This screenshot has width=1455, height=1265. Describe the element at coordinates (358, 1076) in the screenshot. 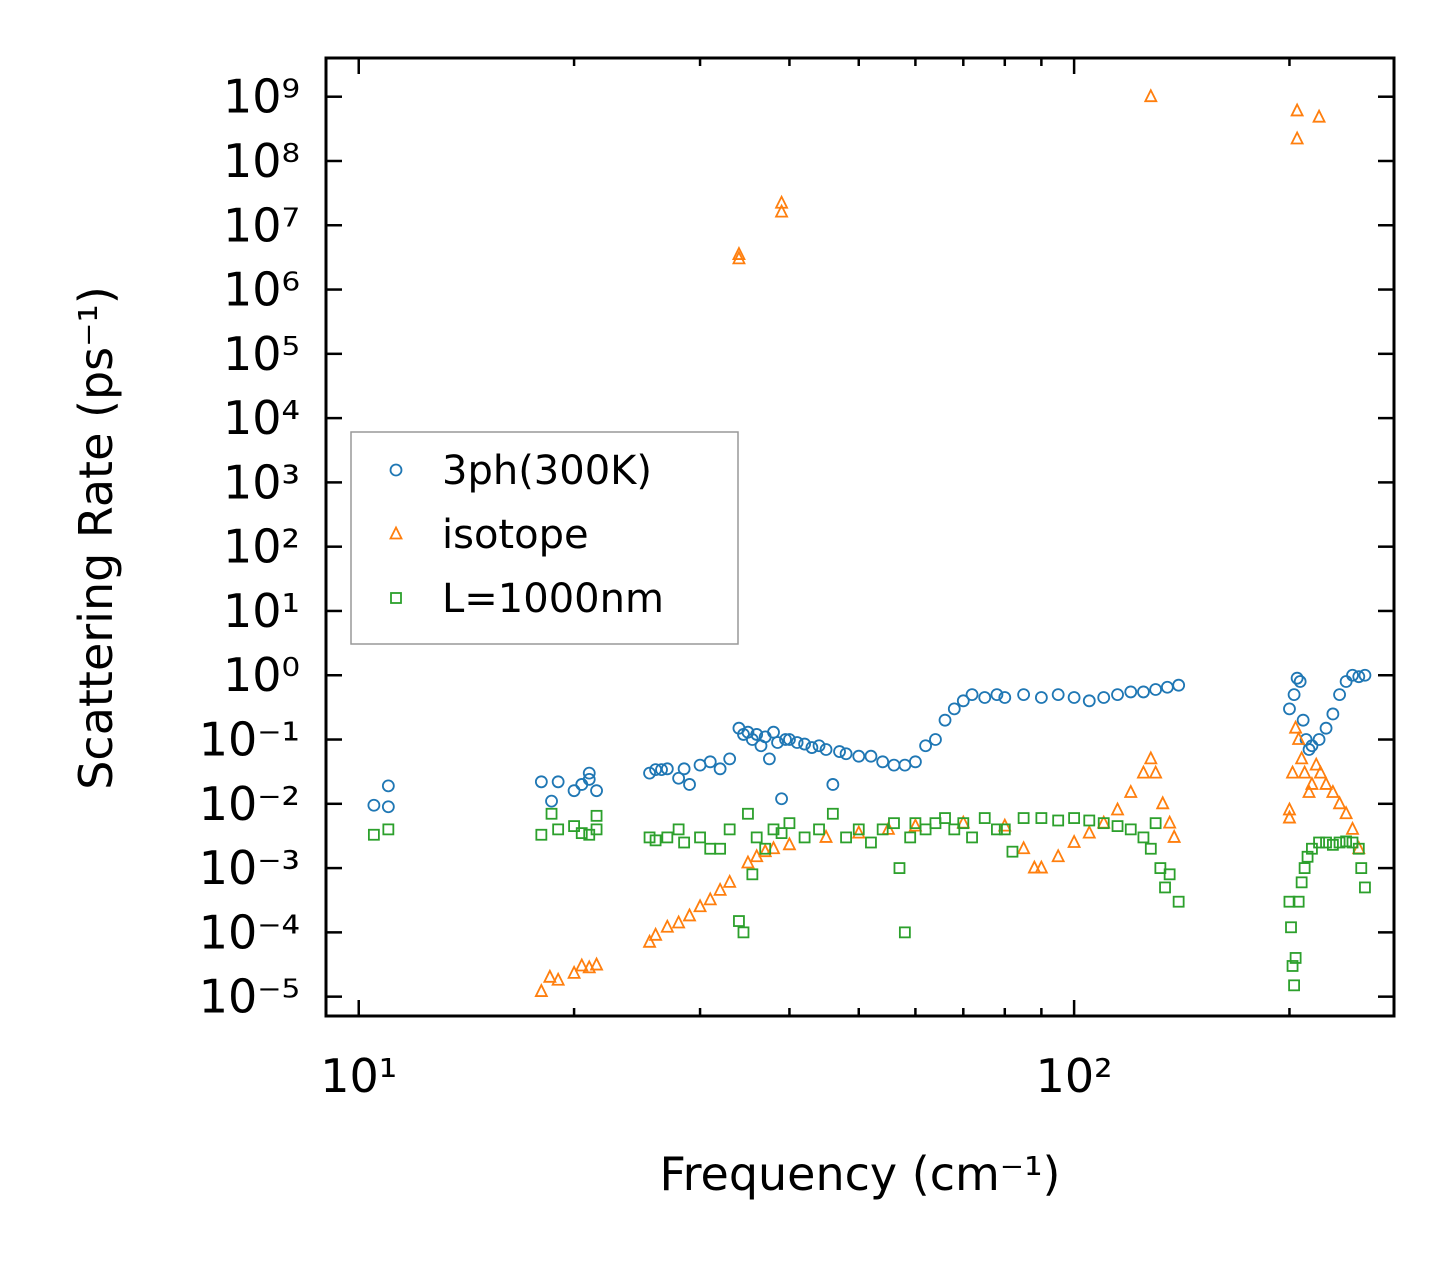

I see `x-tick-label: 10¹` at that location.